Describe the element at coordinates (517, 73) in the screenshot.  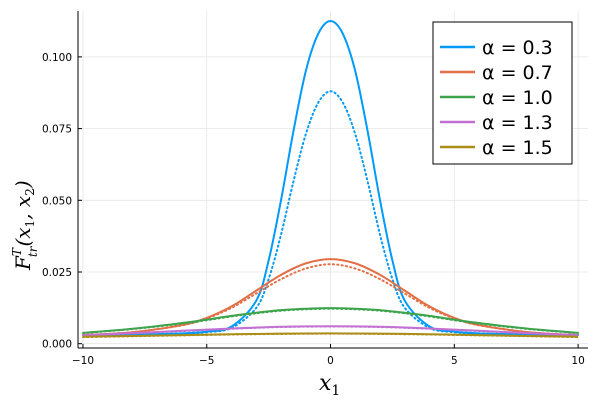
I see `legend-label-1: α = 0.7` at that location.